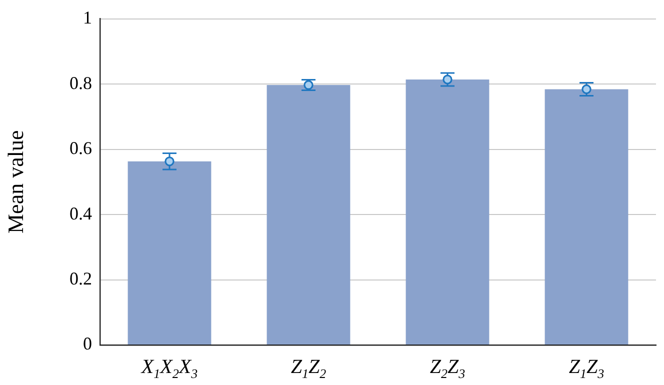 The width and height of the screenshot is (664, 385). I want to click on y-tick-label: 0, so click(87, 344).